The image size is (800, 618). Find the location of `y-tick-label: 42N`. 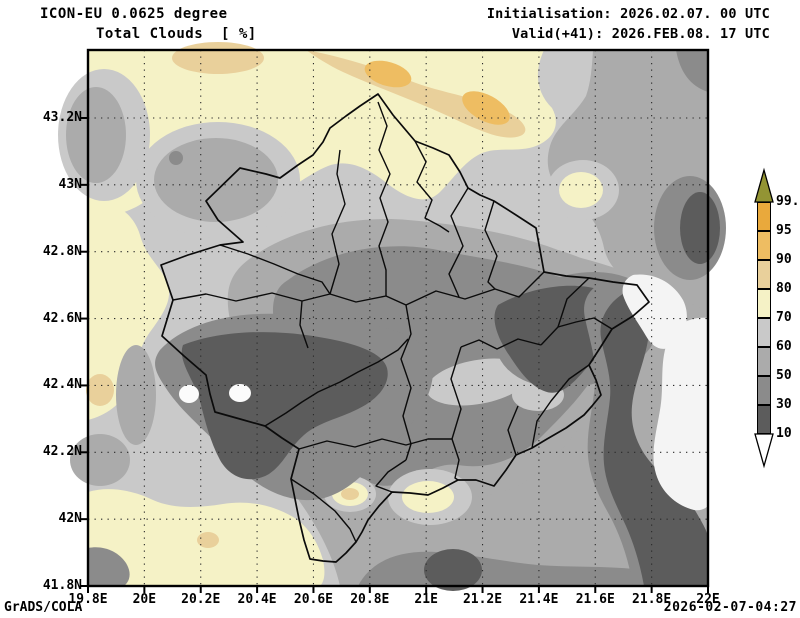

y-tick-label: 42N is located at coordinates (70, 519).